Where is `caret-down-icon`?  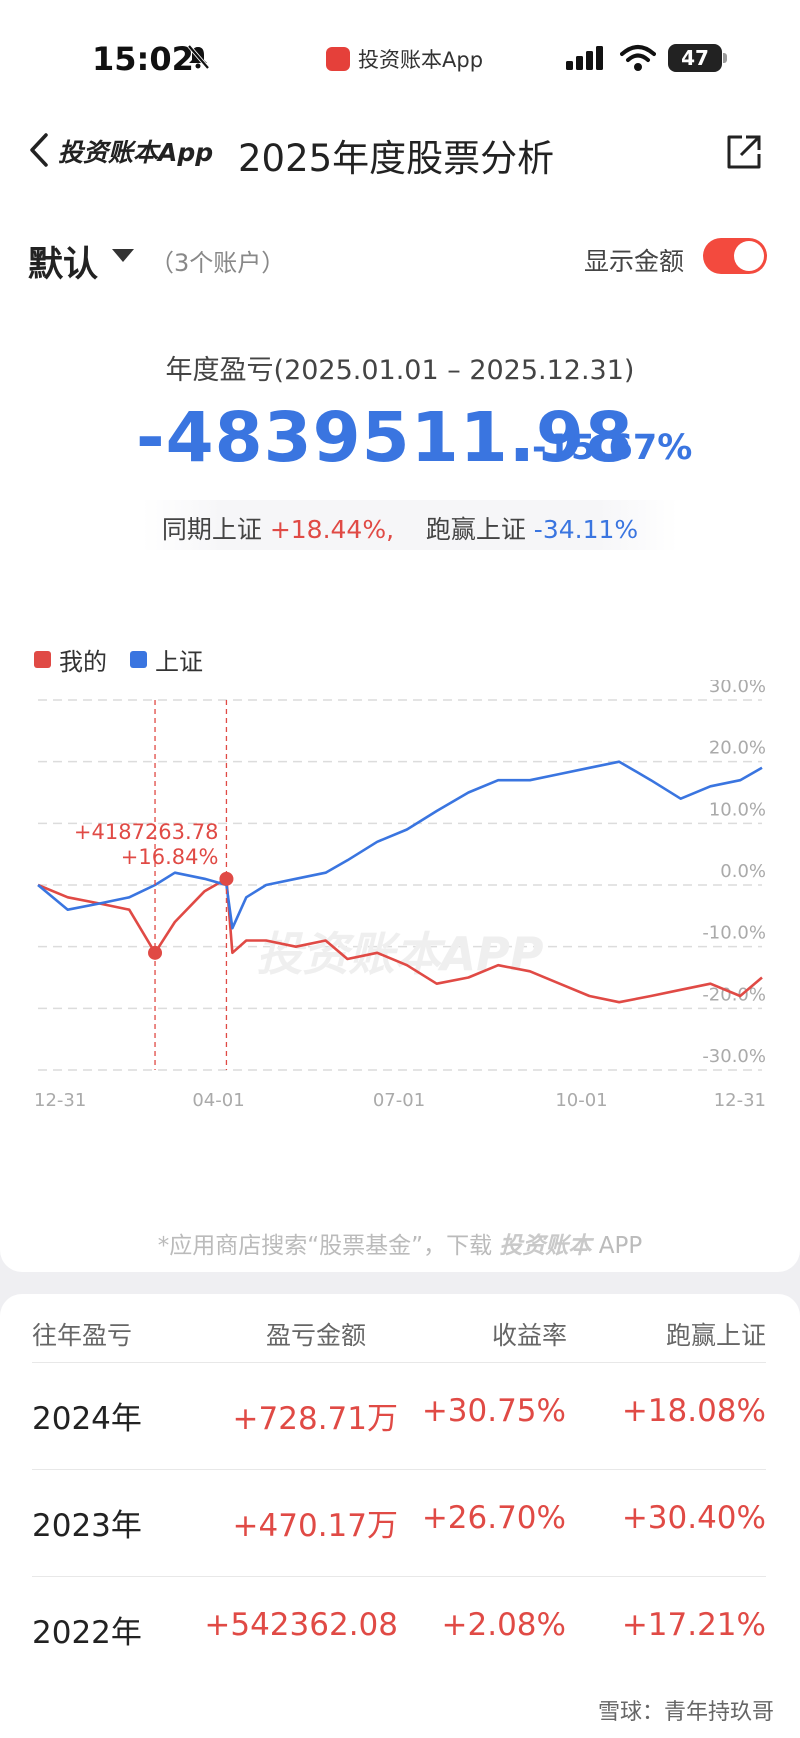 caret-down-icon is located at coordinates (123, 255).